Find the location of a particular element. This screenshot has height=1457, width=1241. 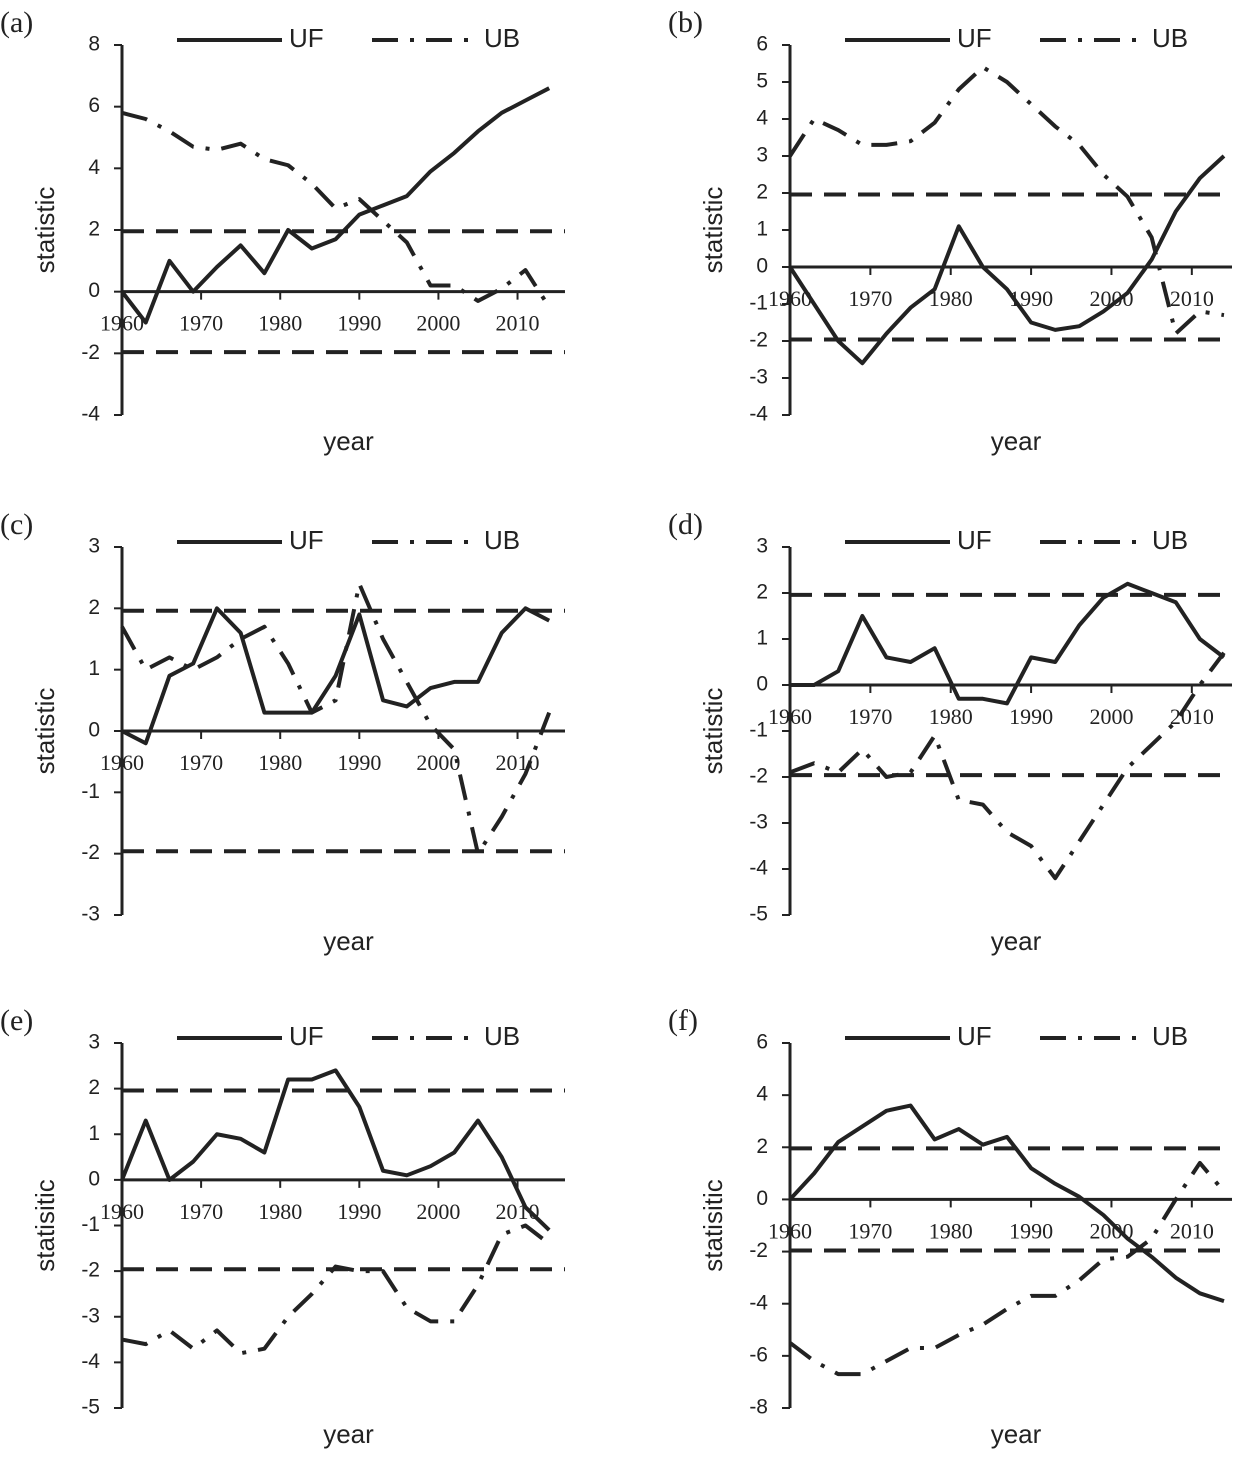

panel-label: (d) is located at coordinates (685, 524).